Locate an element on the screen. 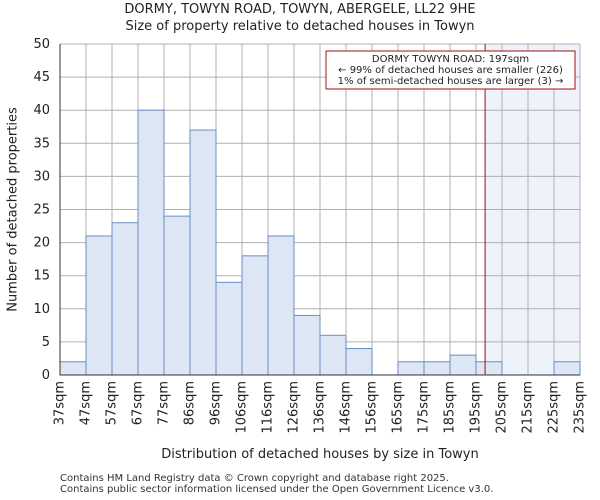  x-tick-label: 77sqm is located at coordinates (164, 403).